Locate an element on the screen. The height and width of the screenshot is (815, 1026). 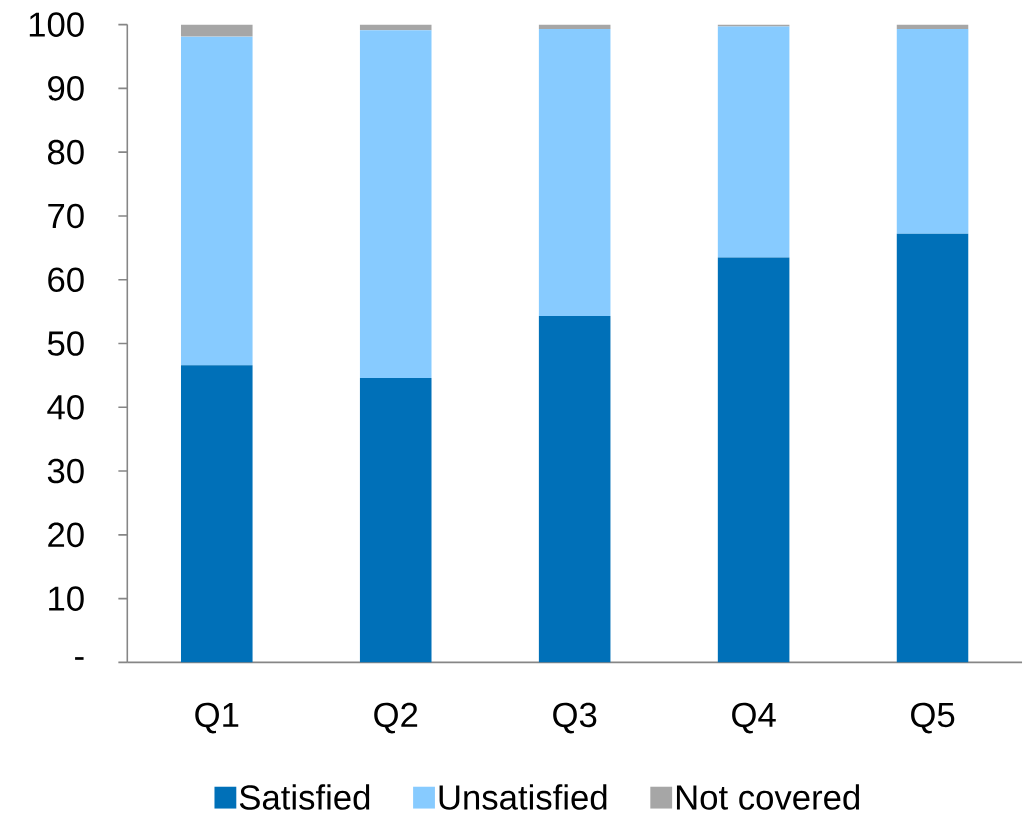
y-tick-label: 40 is located at coordinates (65, 407).